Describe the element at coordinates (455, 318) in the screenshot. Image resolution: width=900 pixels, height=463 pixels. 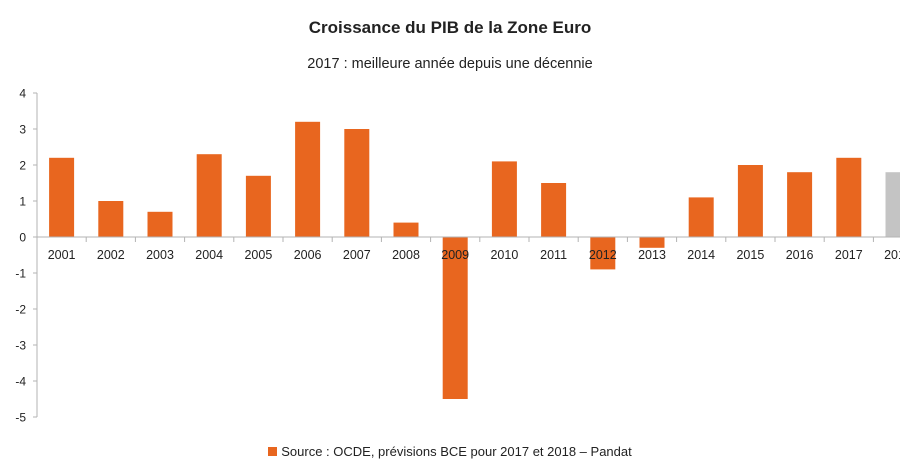
I see `bar-2009` at that location.